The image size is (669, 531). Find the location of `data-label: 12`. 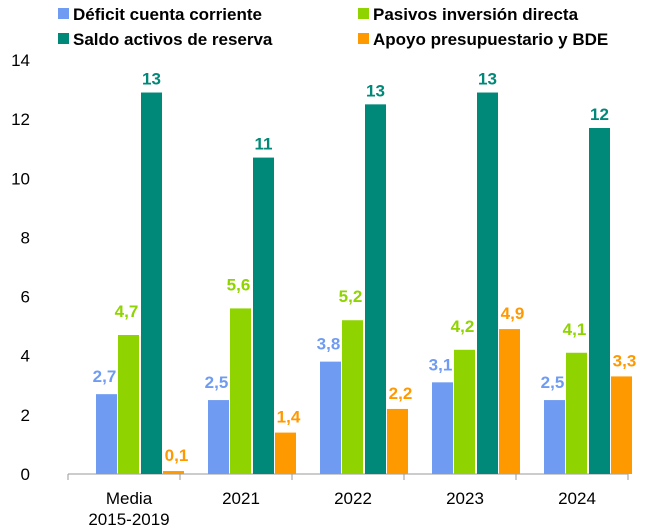

data-label: 12 is located at coordinates (599, 114).